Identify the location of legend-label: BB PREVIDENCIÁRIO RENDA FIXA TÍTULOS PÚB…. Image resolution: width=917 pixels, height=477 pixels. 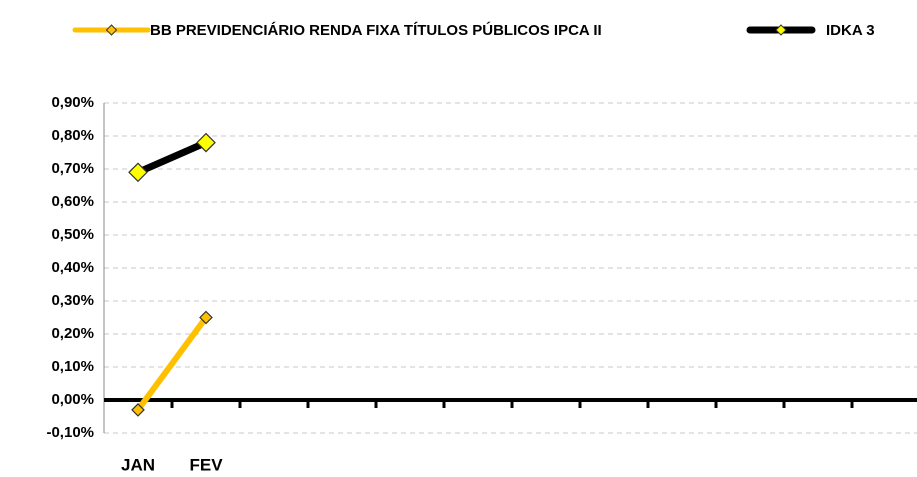
(376, 30).